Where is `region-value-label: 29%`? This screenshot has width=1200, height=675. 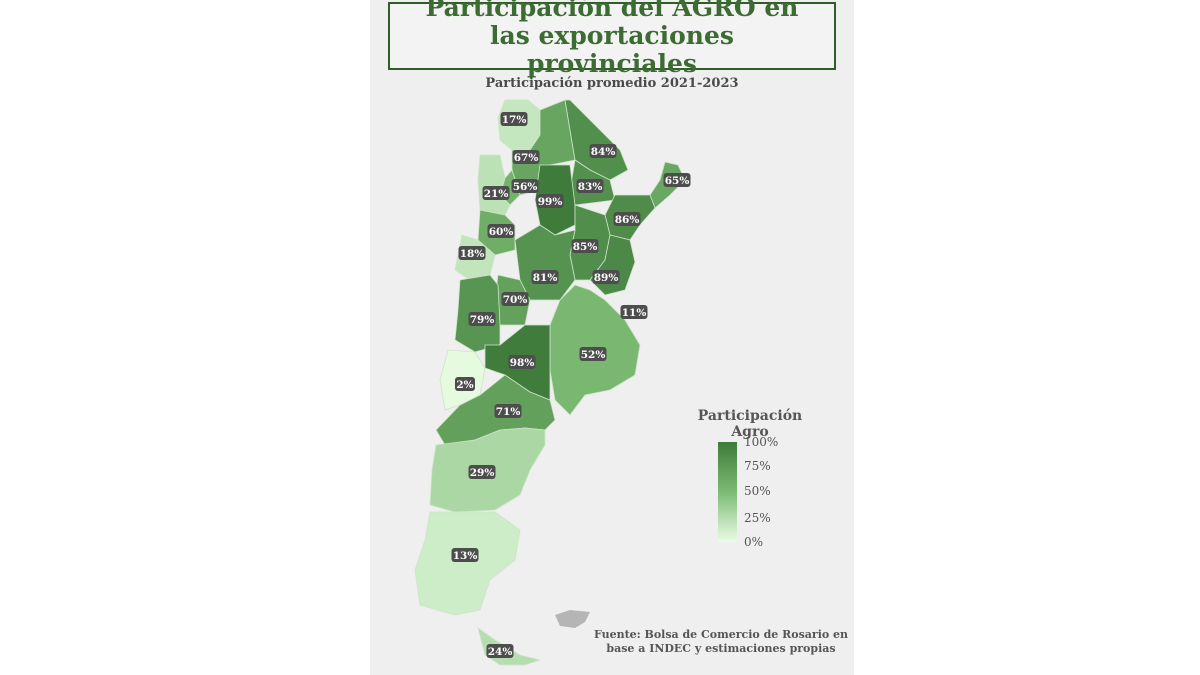 region-value-label: 29% is located at coordinates (482, 472).